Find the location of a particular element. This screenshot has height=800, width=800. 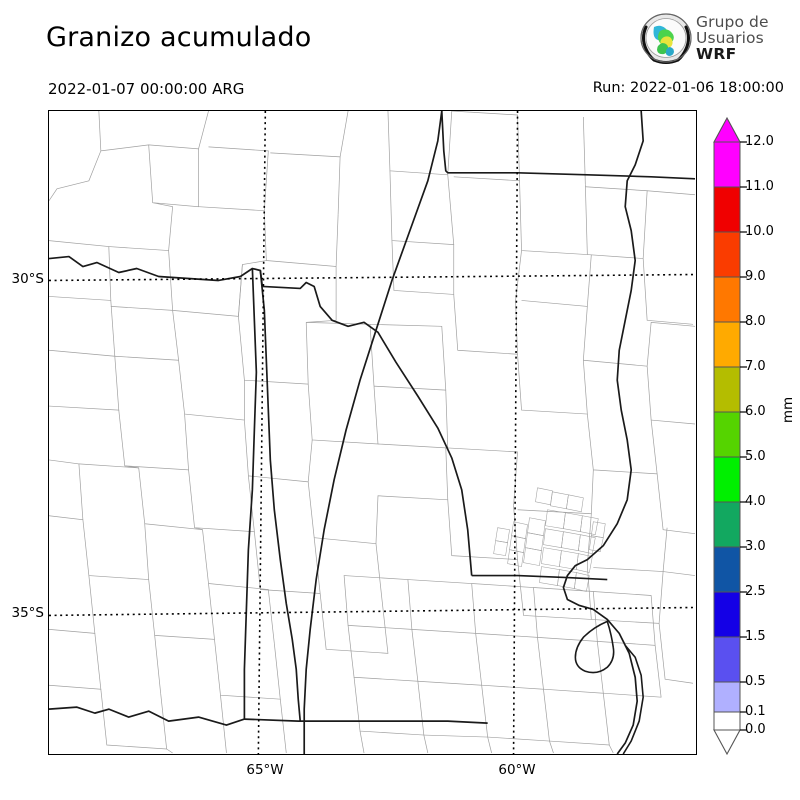

metro-departments is located at coordinates (549, 539).